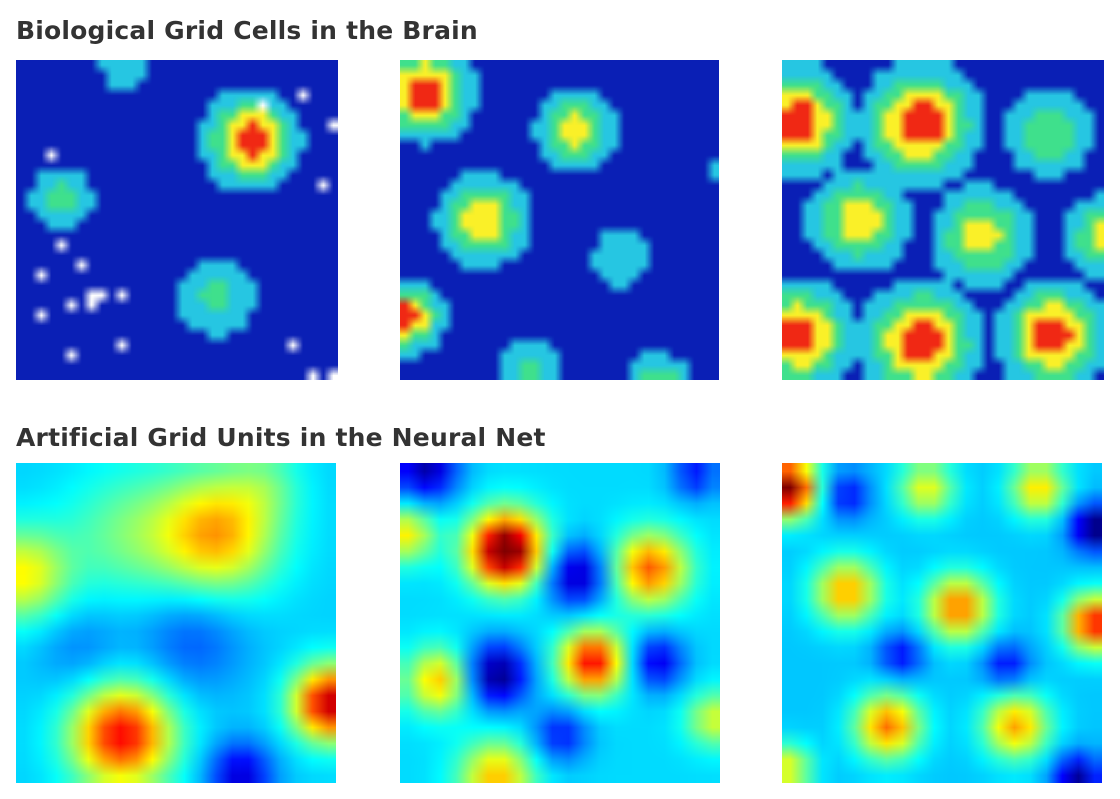 The width and height of the screenshot is (1120, 799). Describe the element at coordinates (247, 30) in the screenshot. I see `biological-section-title: Biological Grid Cells in the Brain` at that location.